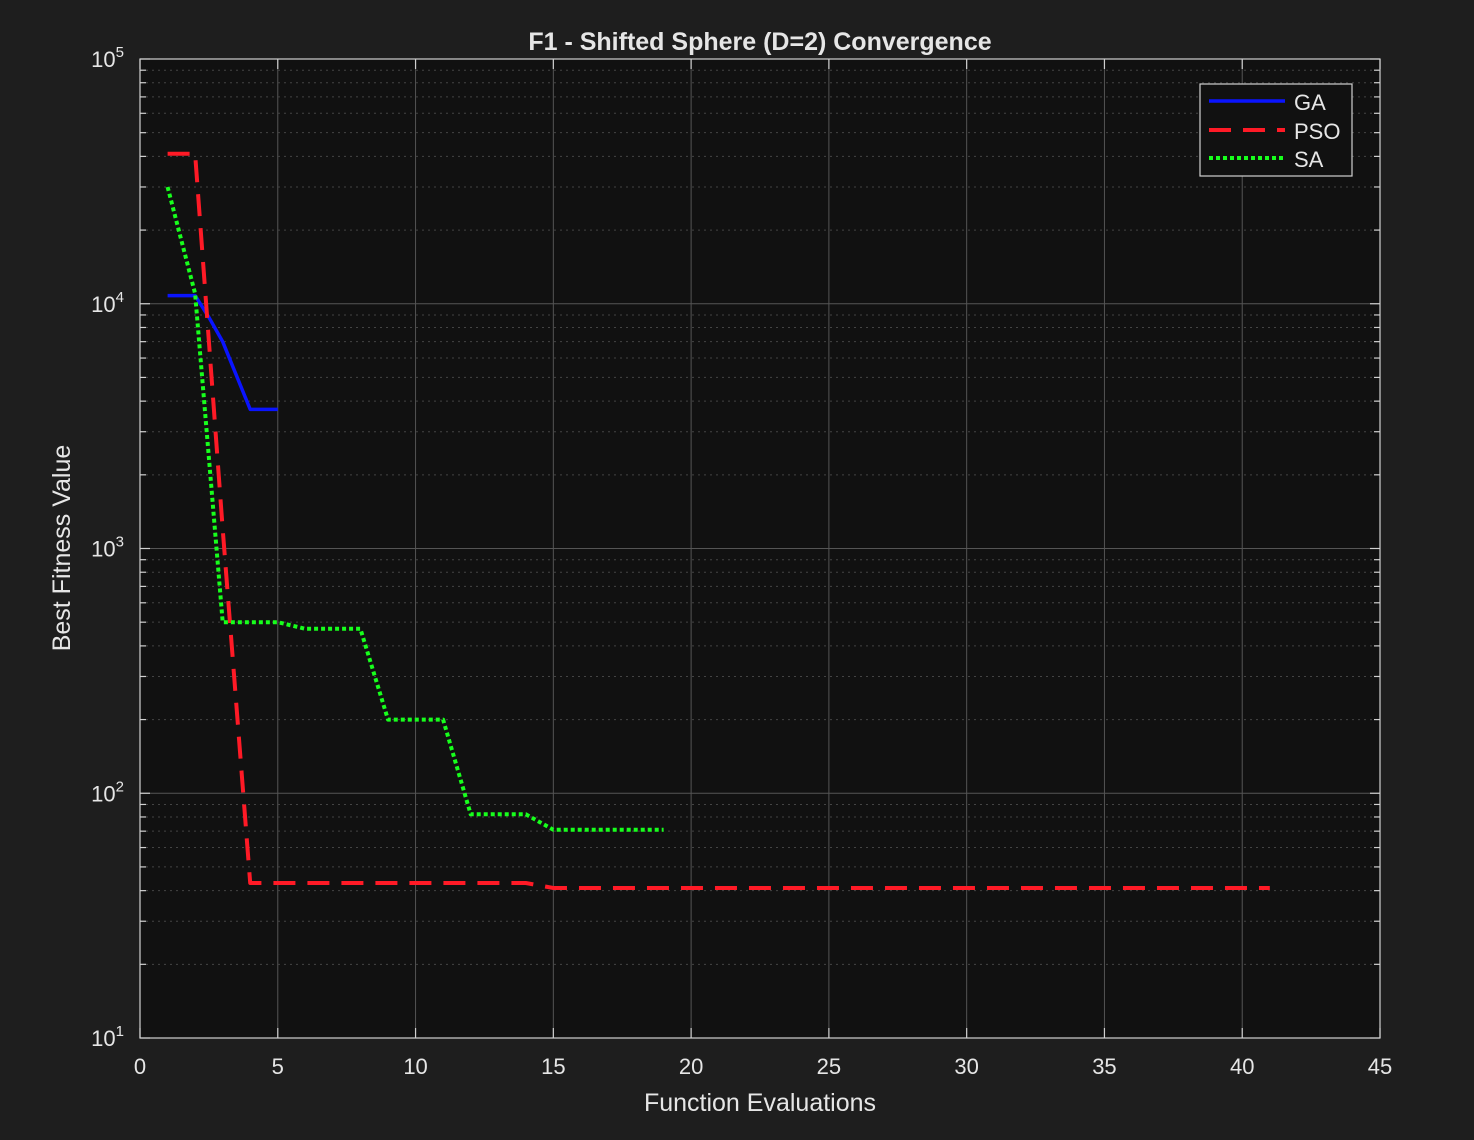  What do you see at coordinates (222, 352) in the screenshot?
I see `series-line-ga` at bounding box center [222, 352].